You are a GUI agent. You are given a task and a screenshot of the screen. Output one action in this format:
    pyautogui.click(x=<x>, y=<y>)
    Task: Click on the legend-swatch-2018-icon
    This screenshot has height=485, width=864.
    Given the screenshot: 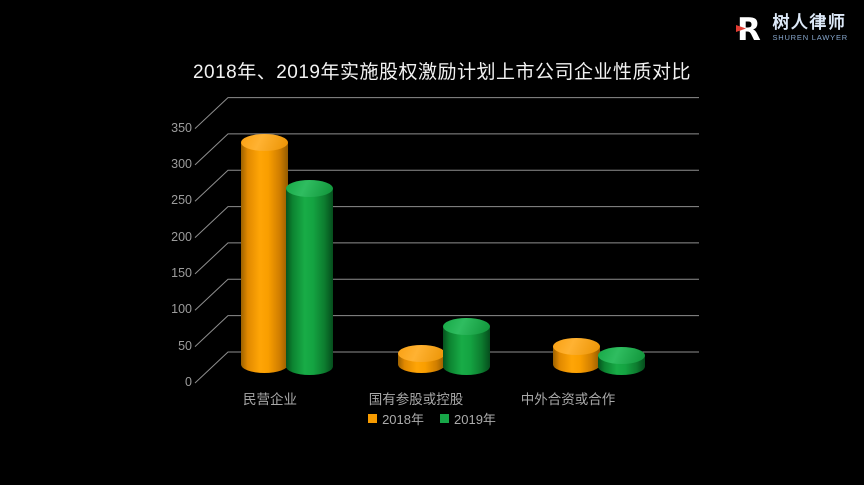 What is the action you would take?
    pyautogui.click(x=373, y=418)
    